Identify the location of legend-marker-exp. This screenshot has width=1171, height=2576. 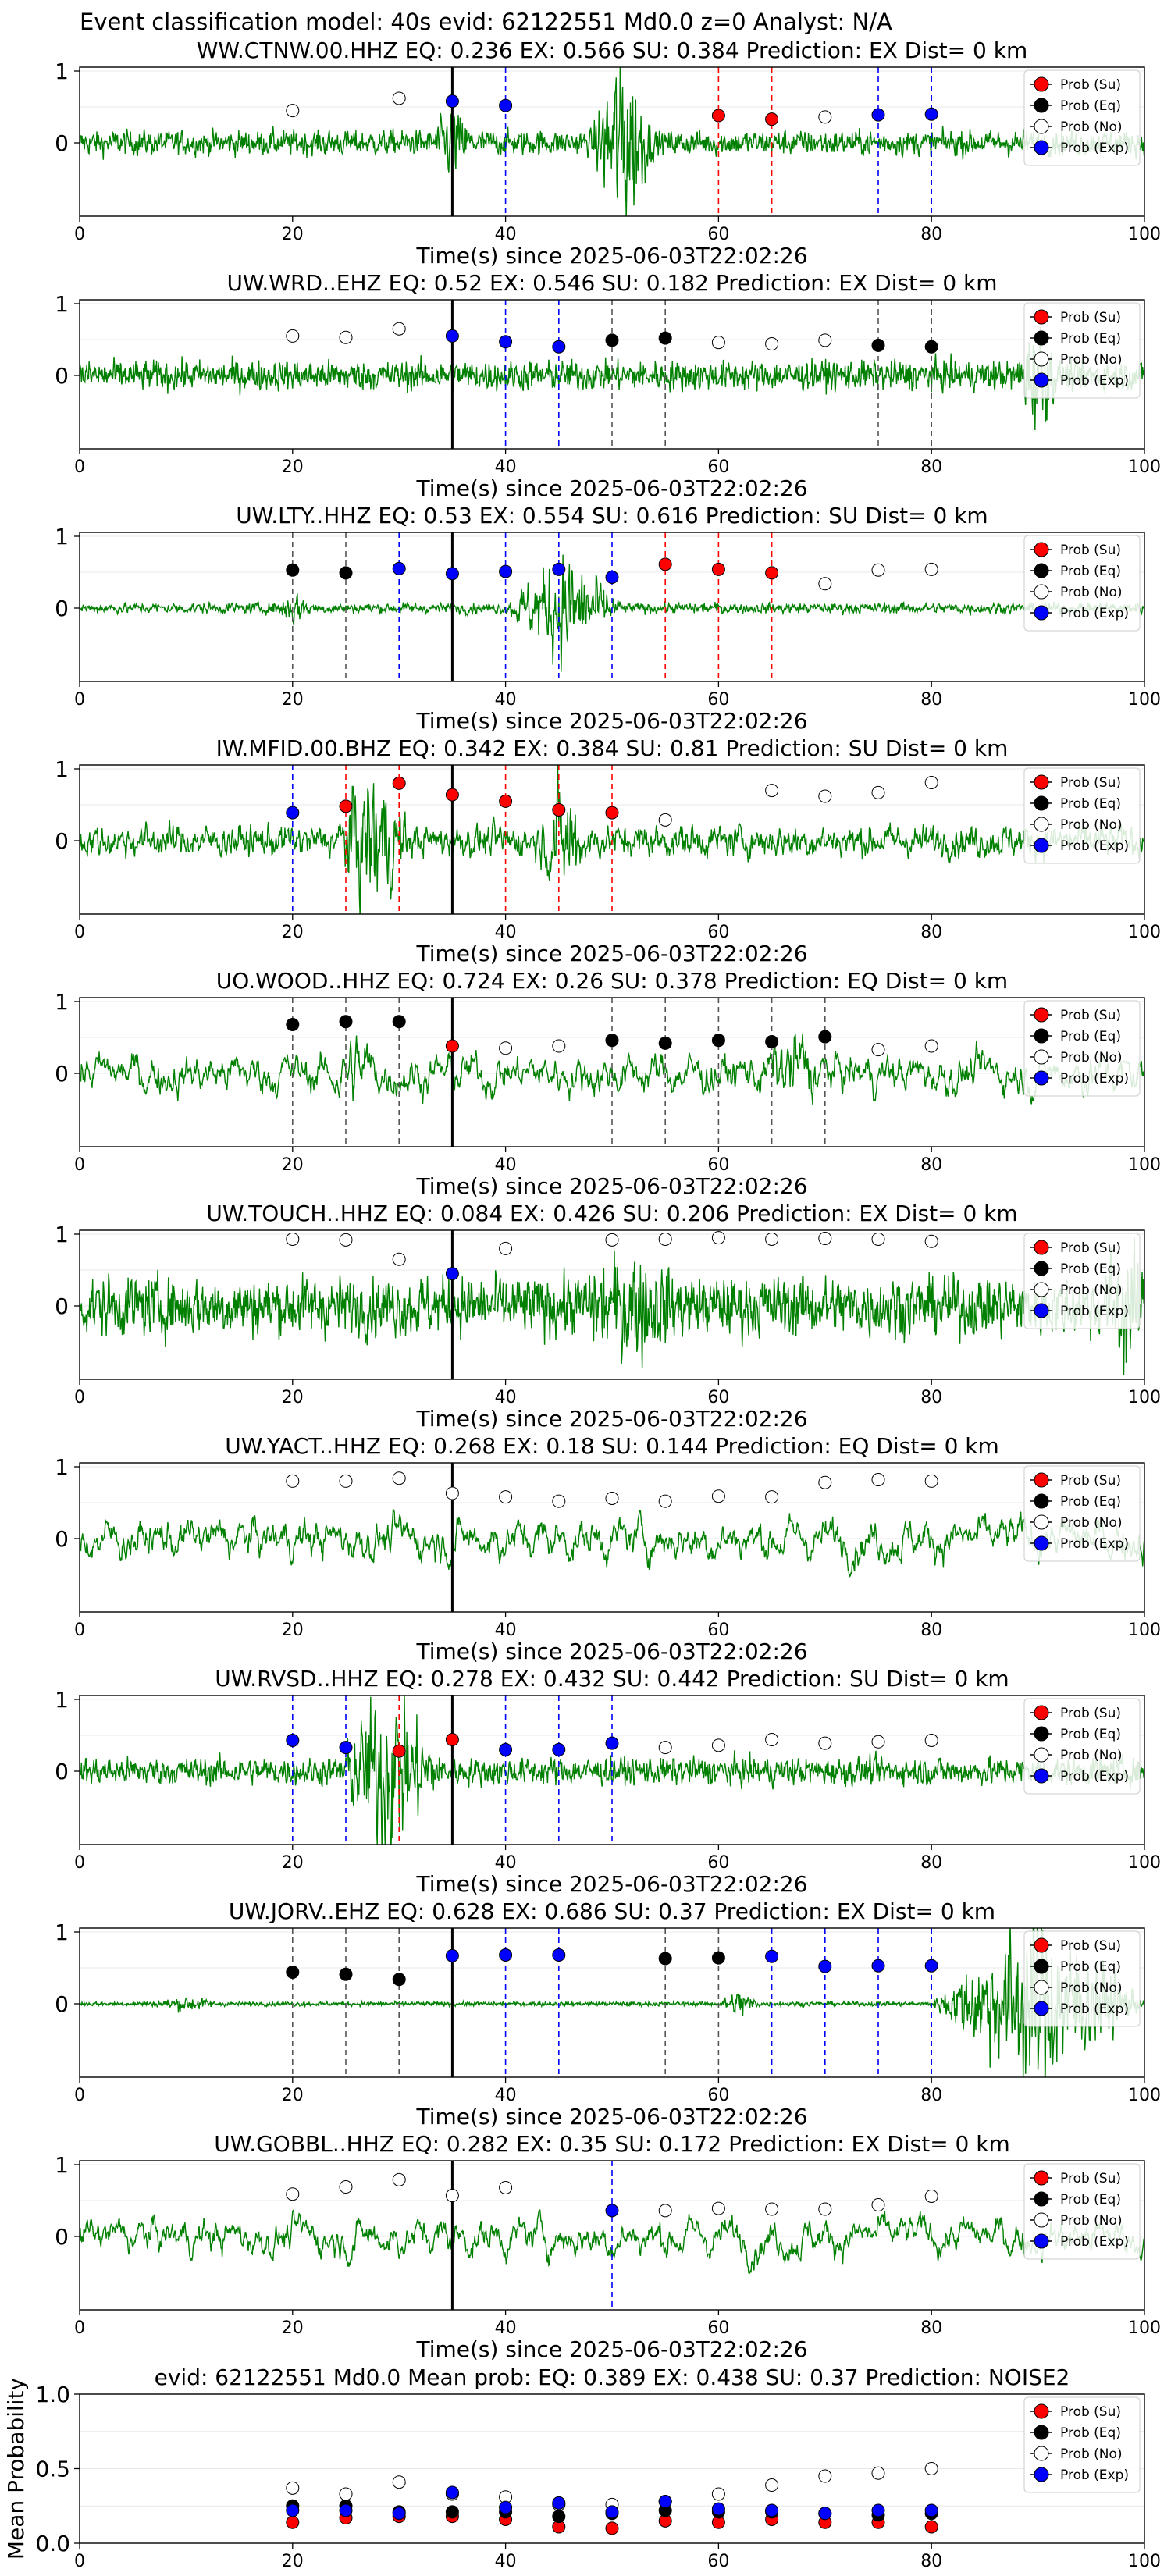
(1041, 2008).